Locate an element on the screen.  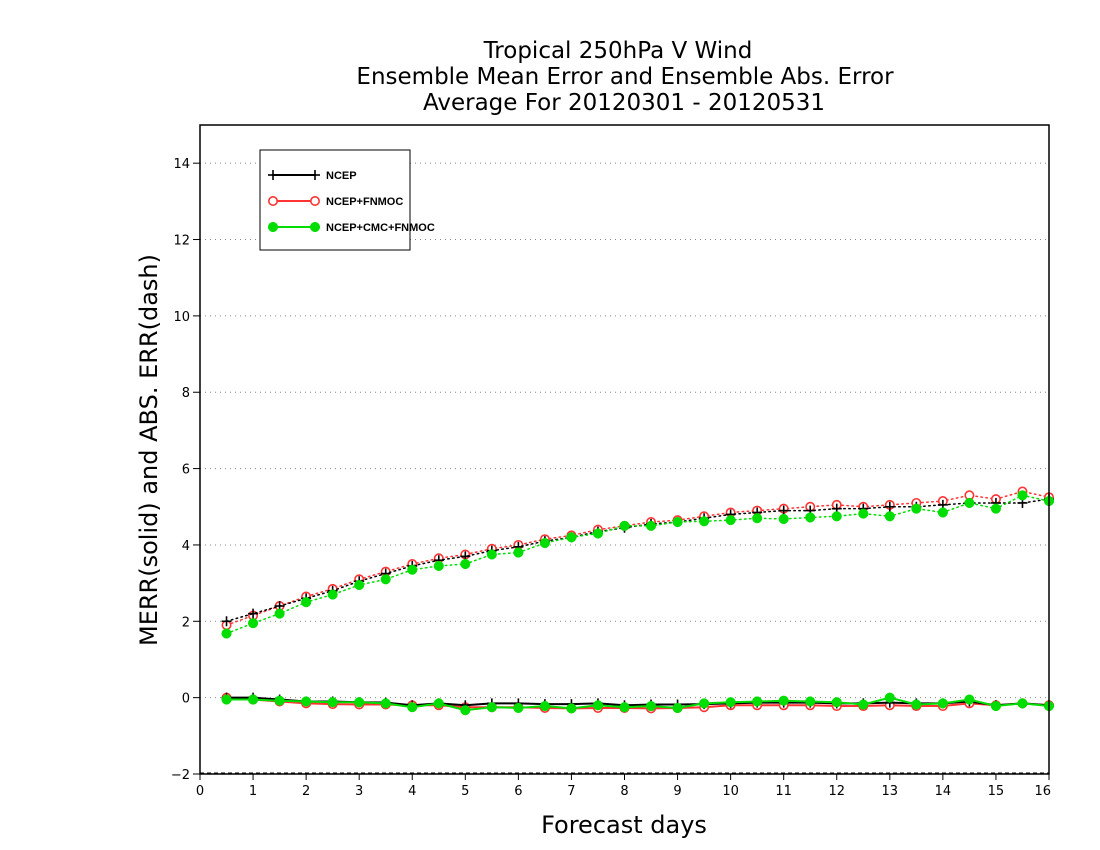
x-tick-label: 10 is located at coordinates (730, 791).